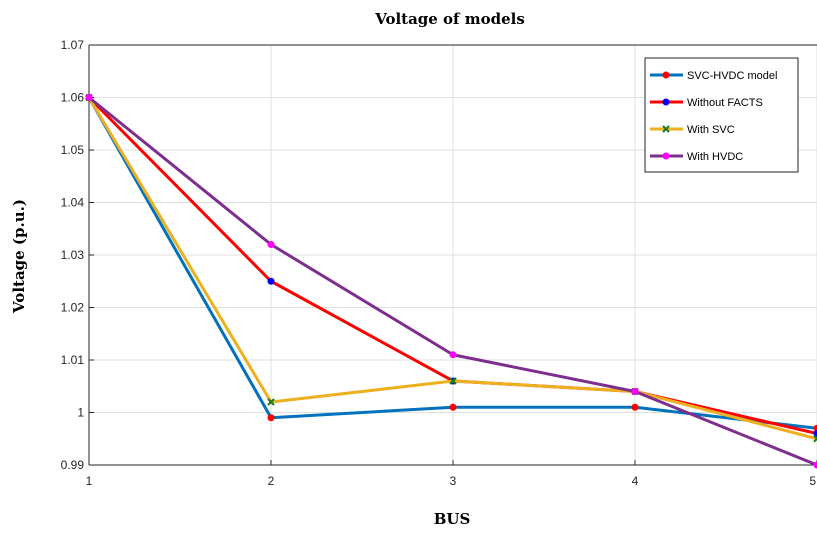  I want to click on y-axis-label: Voltage (p.u.), so click(19, 256).